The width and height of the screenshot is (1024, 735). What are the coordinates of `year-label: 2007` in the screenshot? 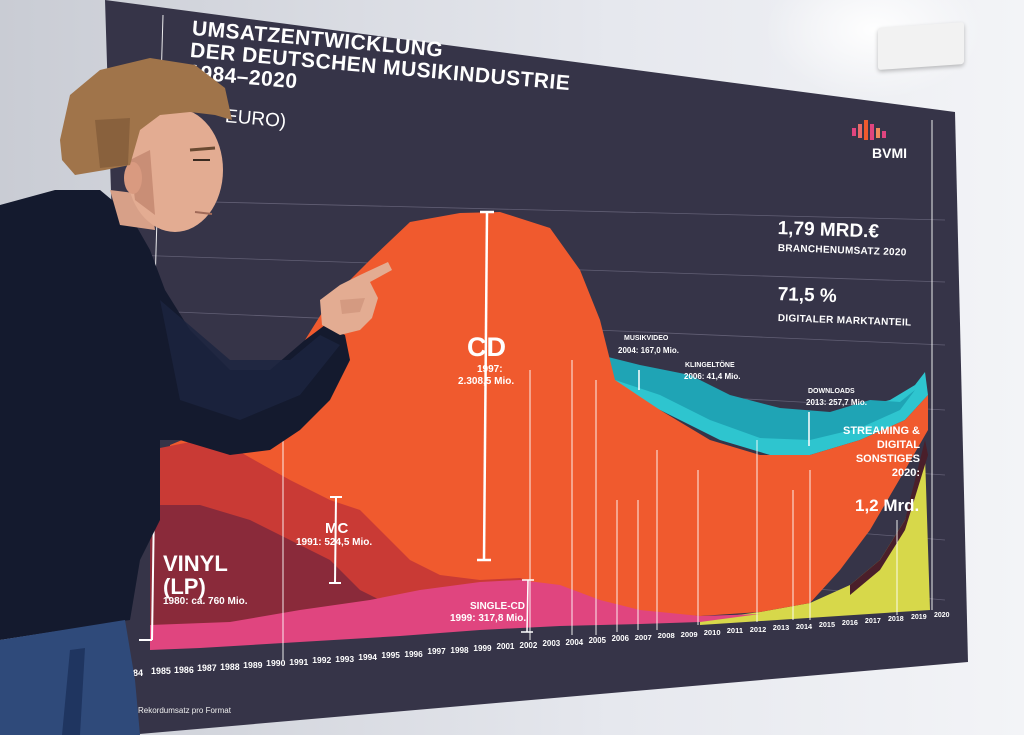 It's located at (643, 637).